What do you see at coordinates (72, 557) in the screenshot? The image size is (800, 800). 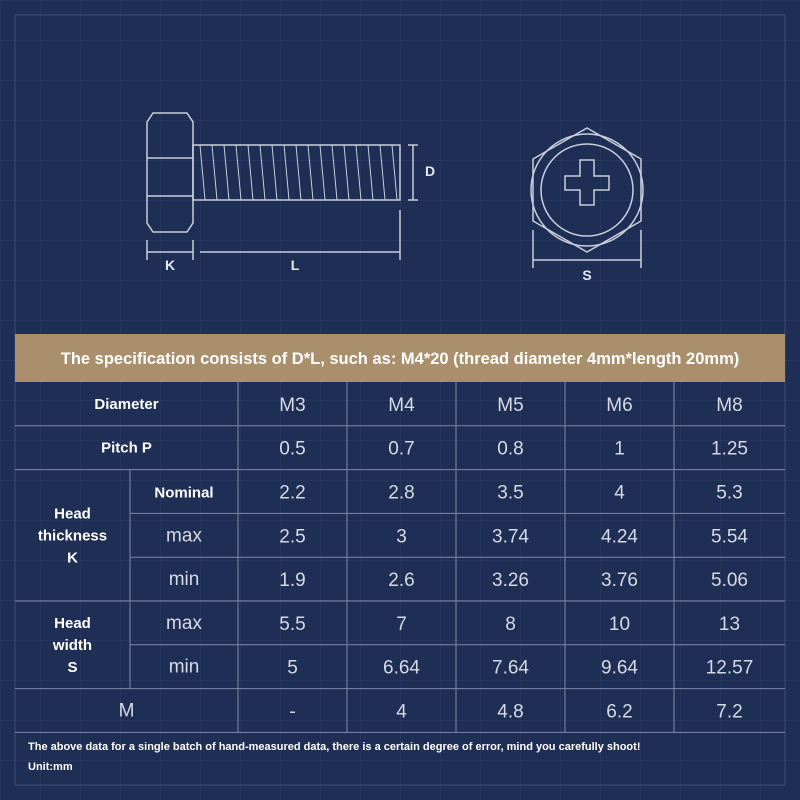 I see `group-label: K` at bounding box center [72, 557].